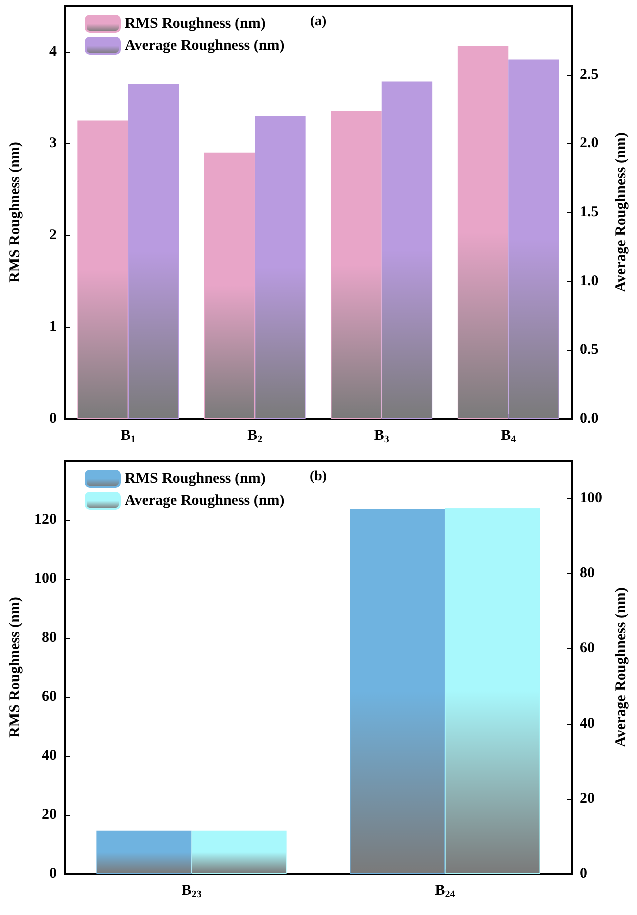 The width and height of the screenshot is (637, 915). What do you see at coordinates (589, 74) in the screenshot?
I see `y2-tick-label: 2.5` at bounding box center [589, 74].